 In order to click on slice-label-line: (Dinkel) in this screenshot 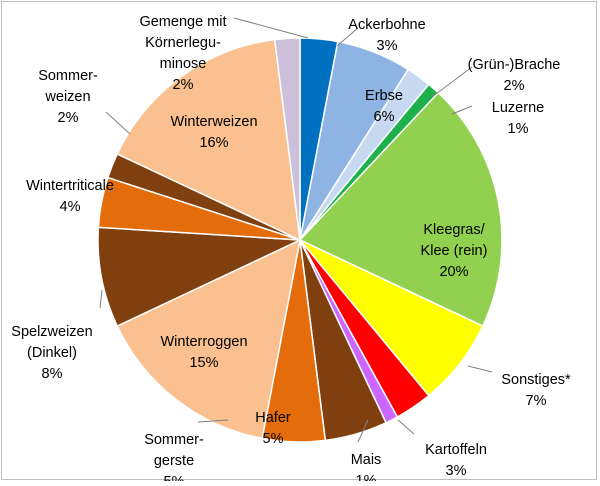, I will do `click(52, 353)`.